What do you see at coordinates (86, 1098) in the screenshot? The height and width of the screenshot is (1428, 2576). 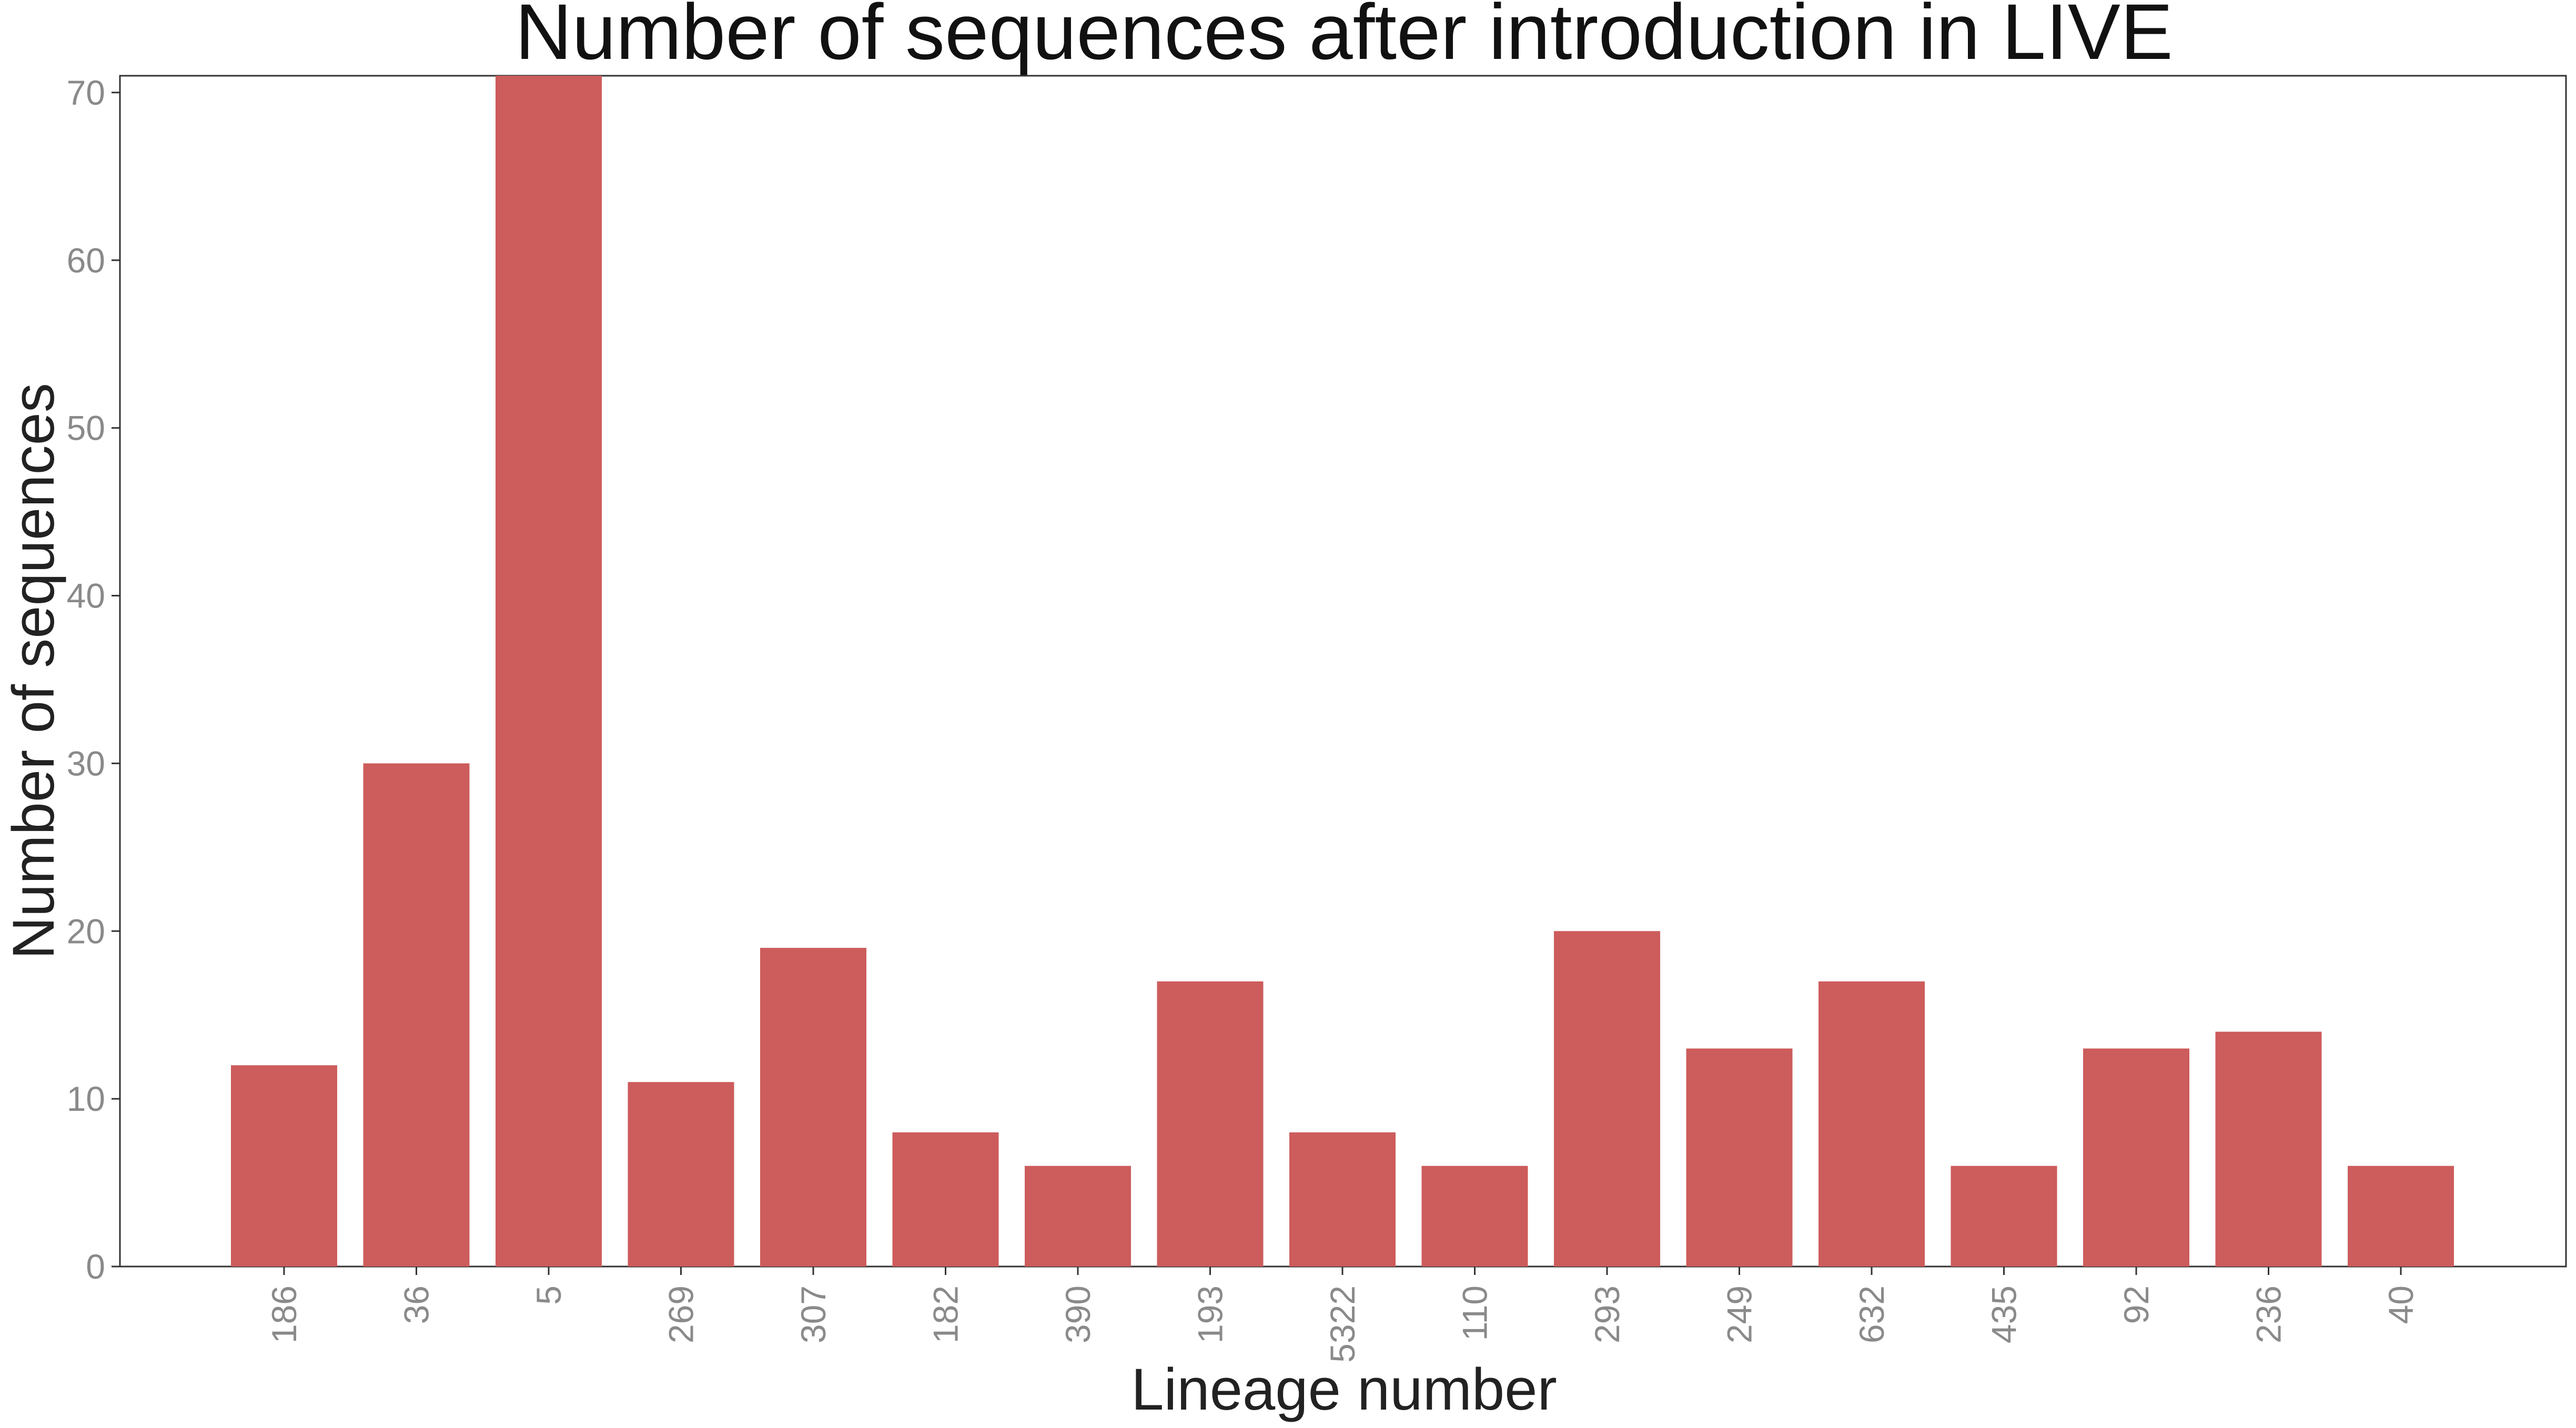 I see `y-tick-label: 10` at bounding box center [86, 1098].